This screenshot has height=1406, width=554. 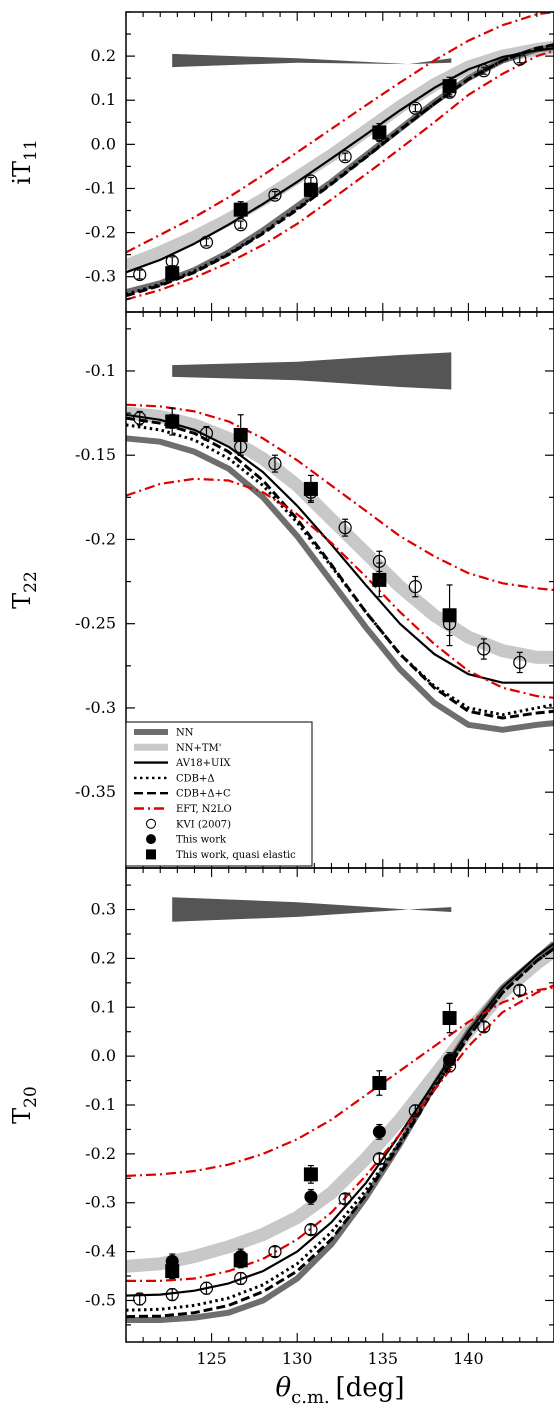 What do you see at coordinates (313, 1396) in the screenshot?
I see `x-axis-label-subscript: c.m.` at bounding box center [313, 1396].